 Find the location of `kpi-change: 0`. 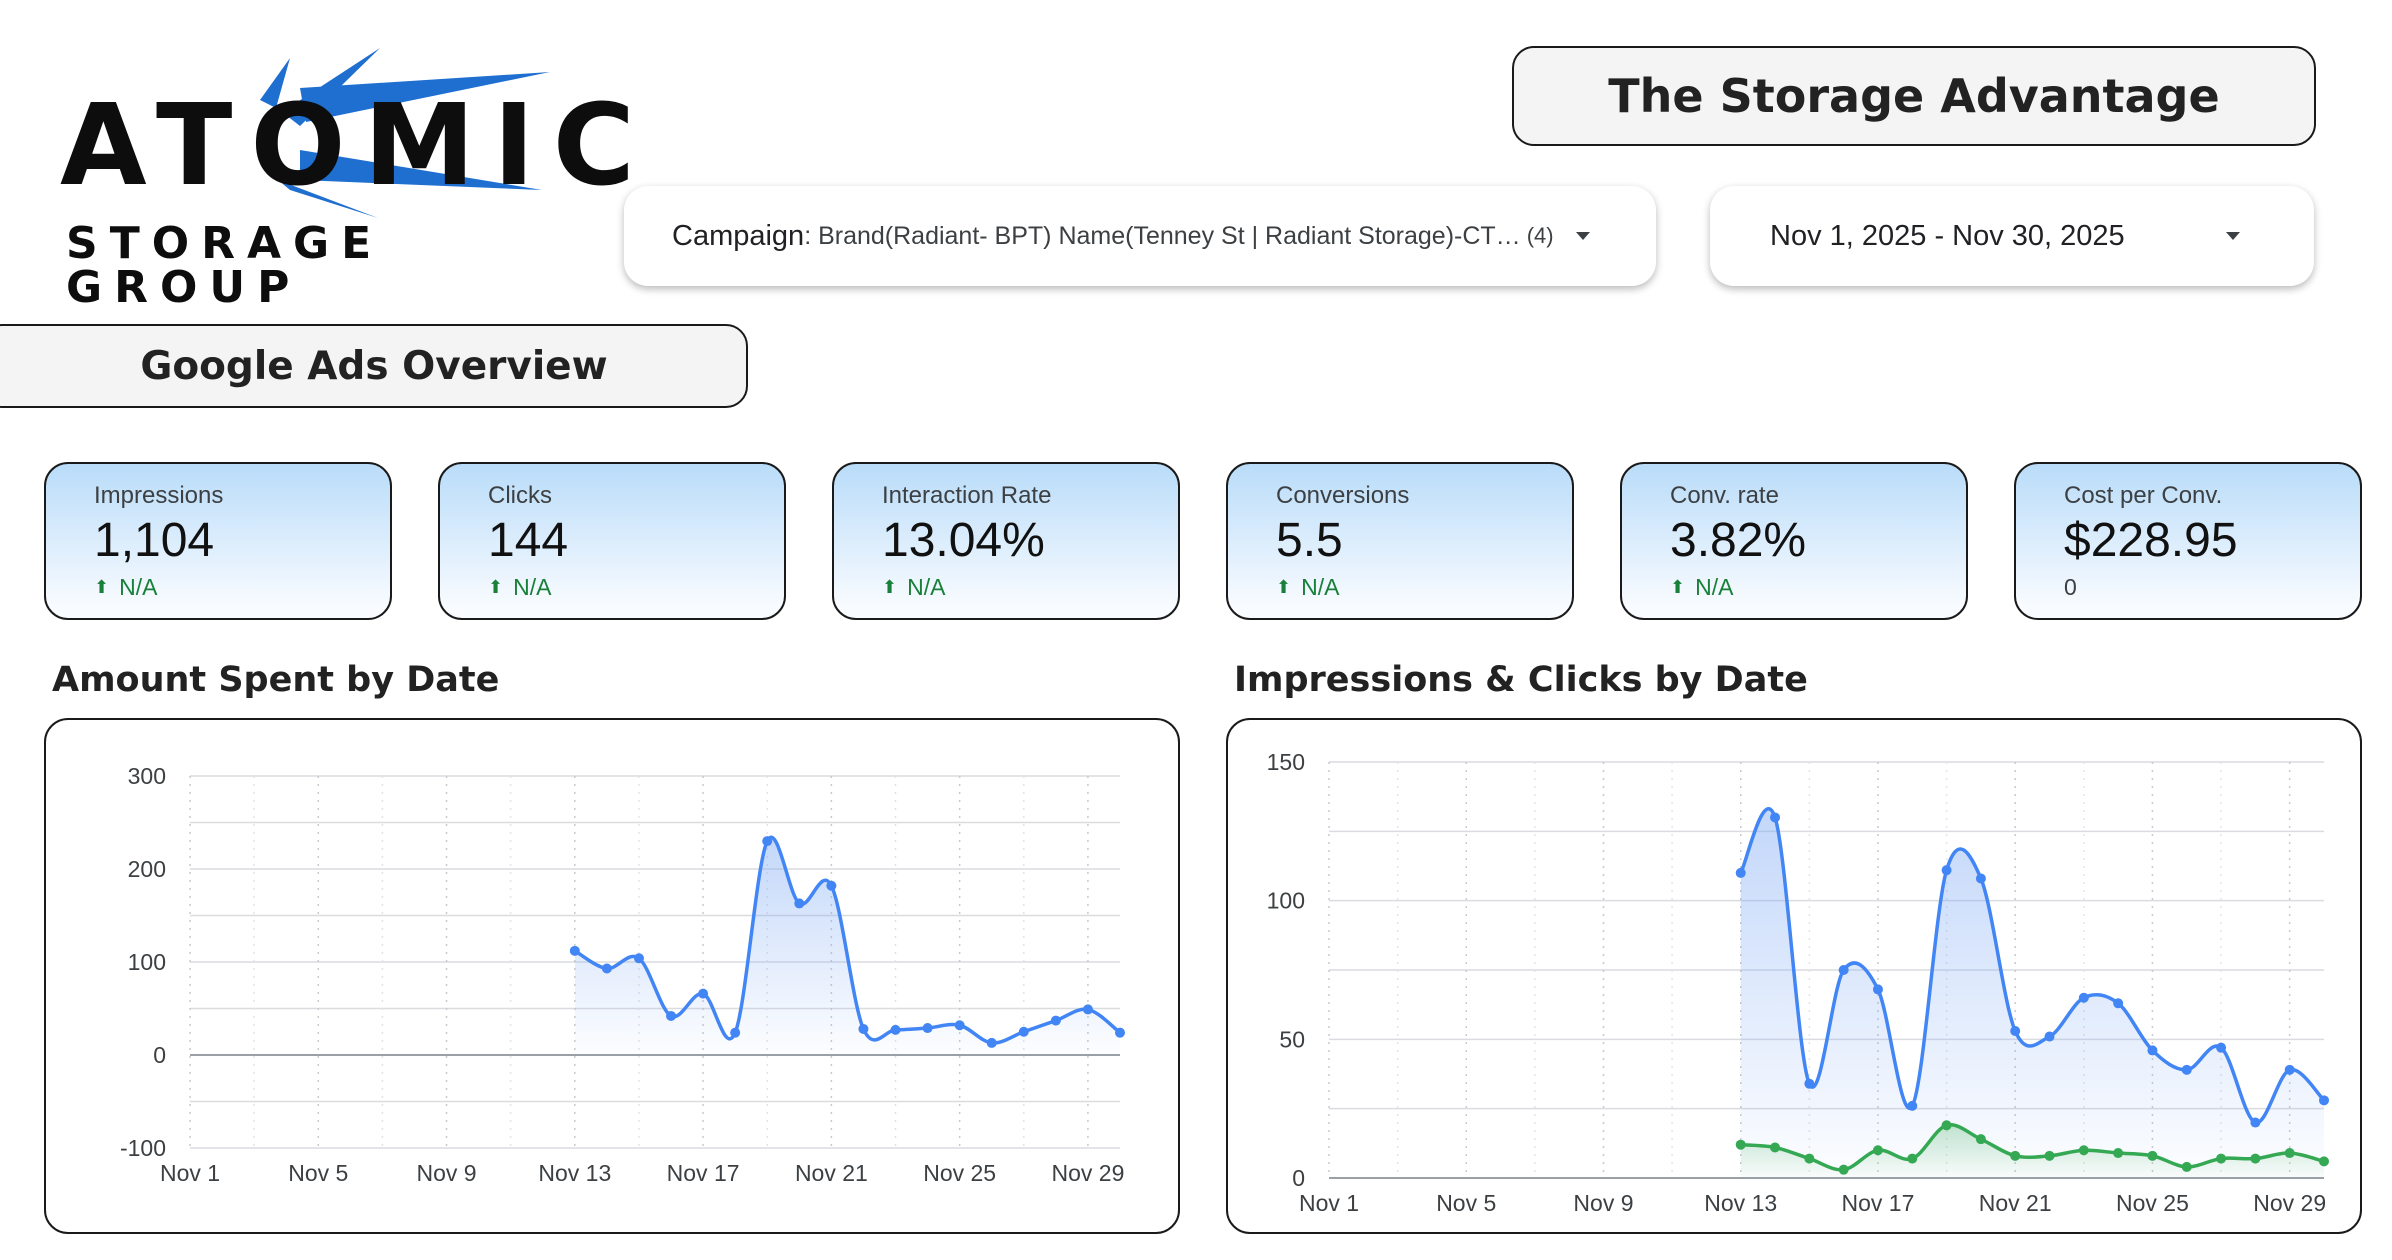

kpi-change: 0 is located at coordinates (2070, 586).